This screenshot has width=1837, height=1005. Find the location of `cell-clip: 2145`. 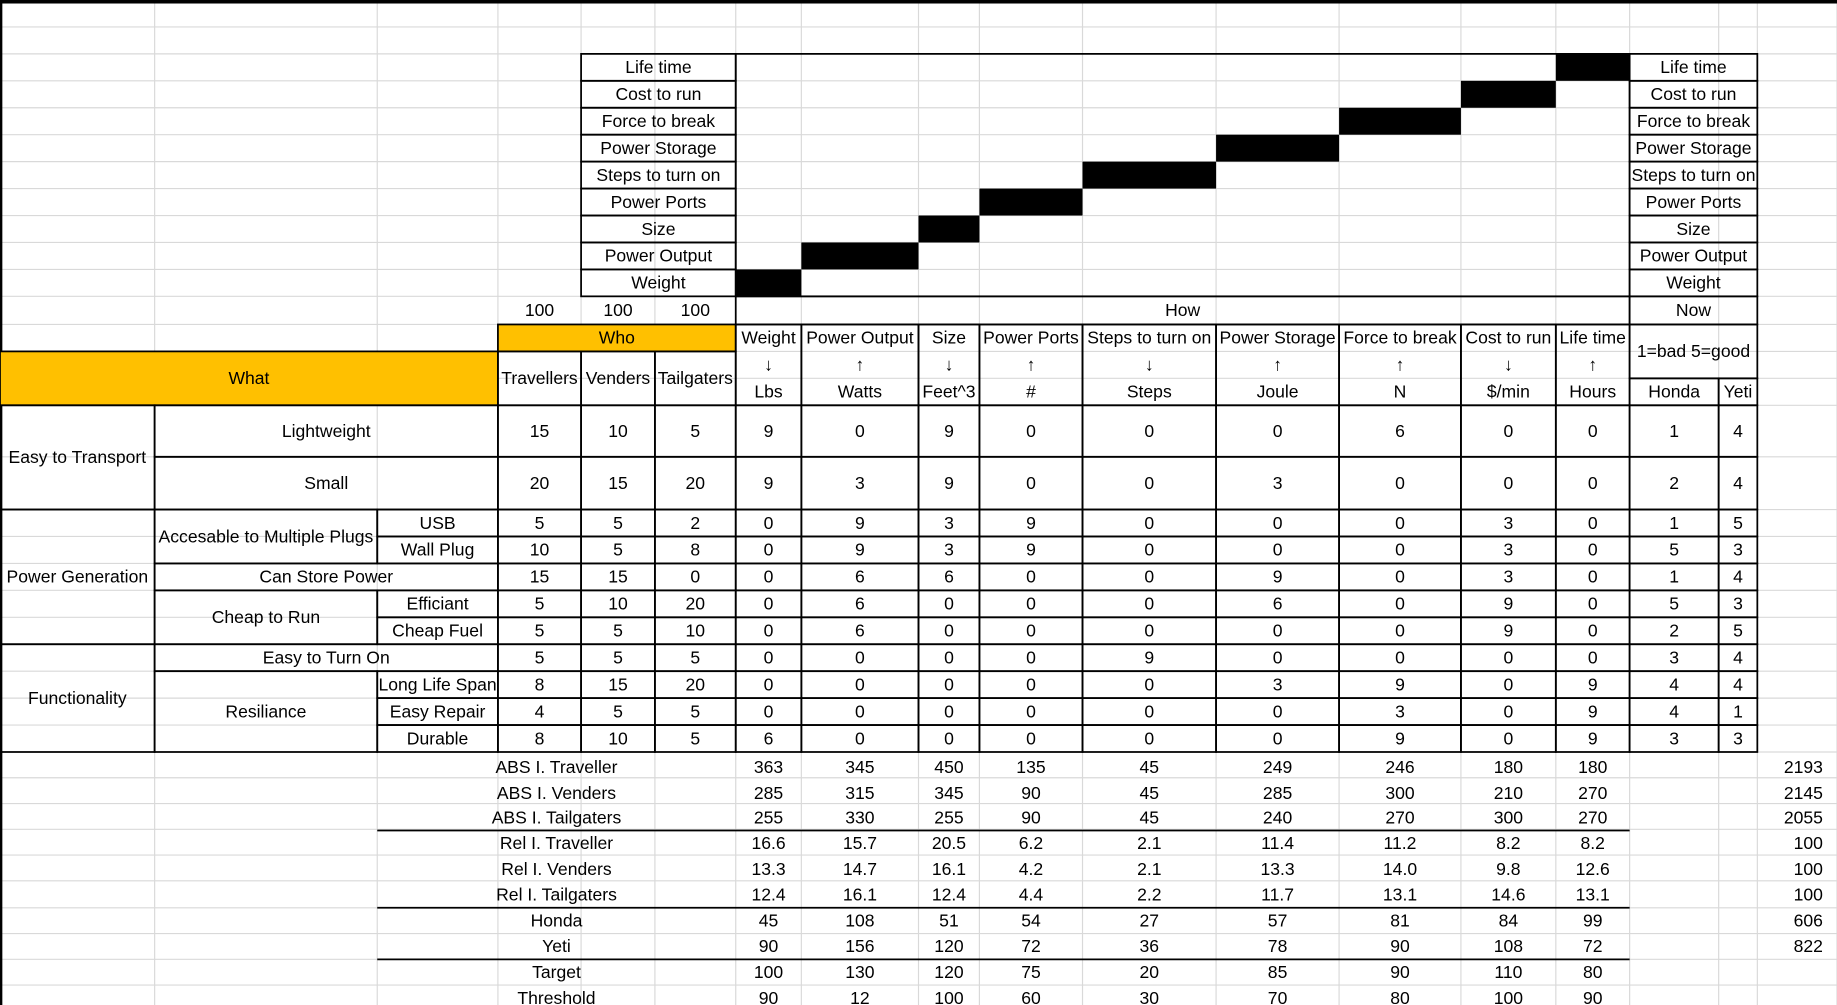

cell-clip: 2145 is located at coordinates (1803, 793).